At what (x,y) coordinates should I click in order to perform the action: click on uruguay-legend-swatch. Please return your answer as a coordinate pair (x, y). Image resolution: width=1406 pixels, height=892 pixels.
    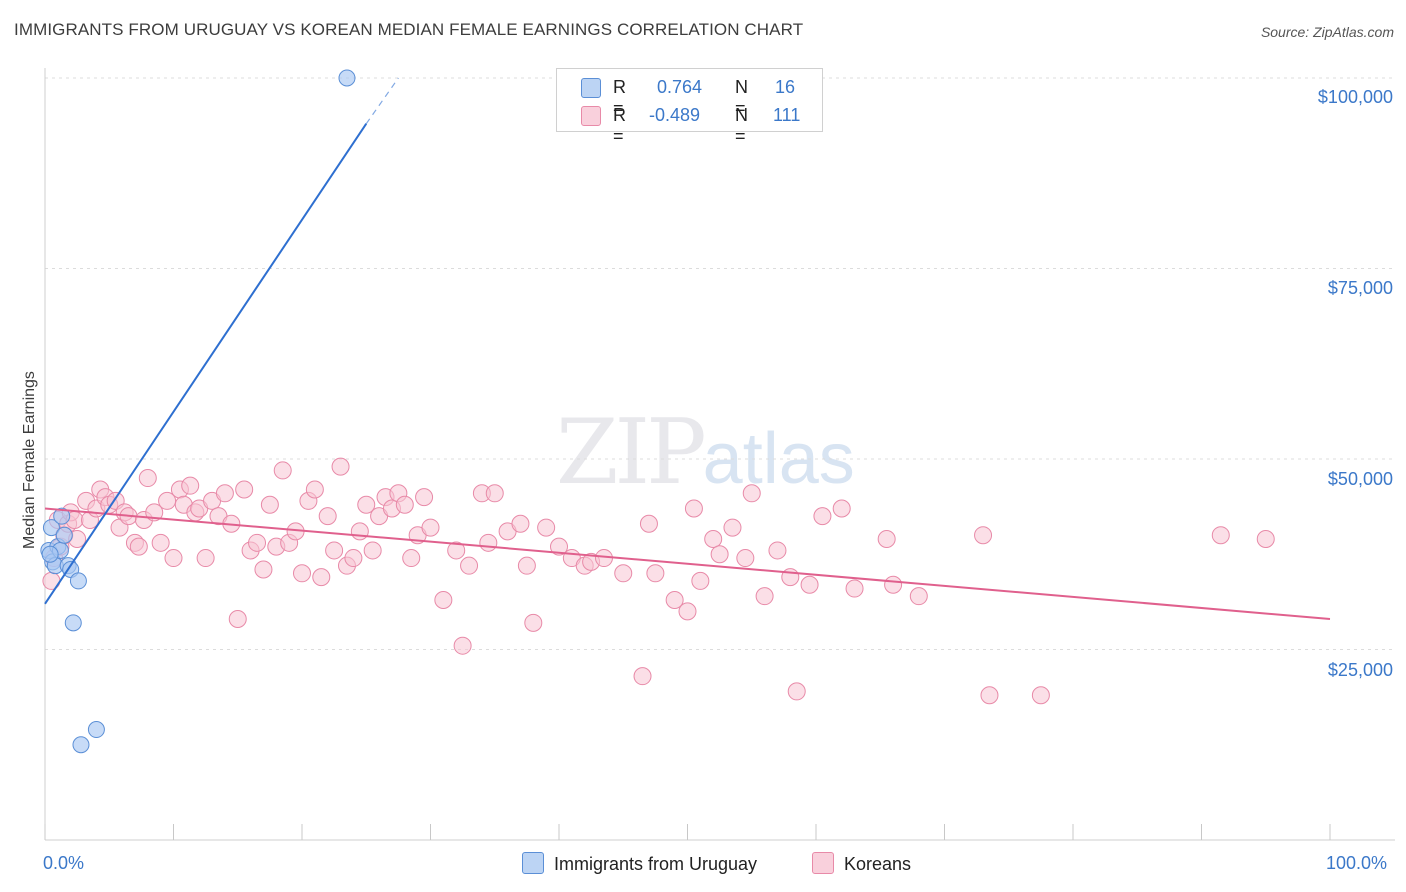
    Looking at the image, I should click on (533, 863).